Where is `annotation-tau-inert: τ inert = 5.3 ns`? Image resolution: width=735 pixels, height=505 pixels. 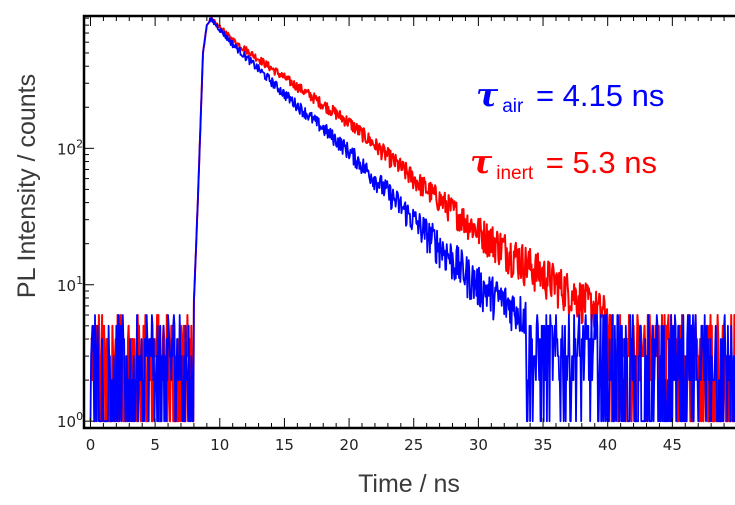
annotation-tau-inert: τ inert = 5.3 ns is located at coordinates (563, 163).